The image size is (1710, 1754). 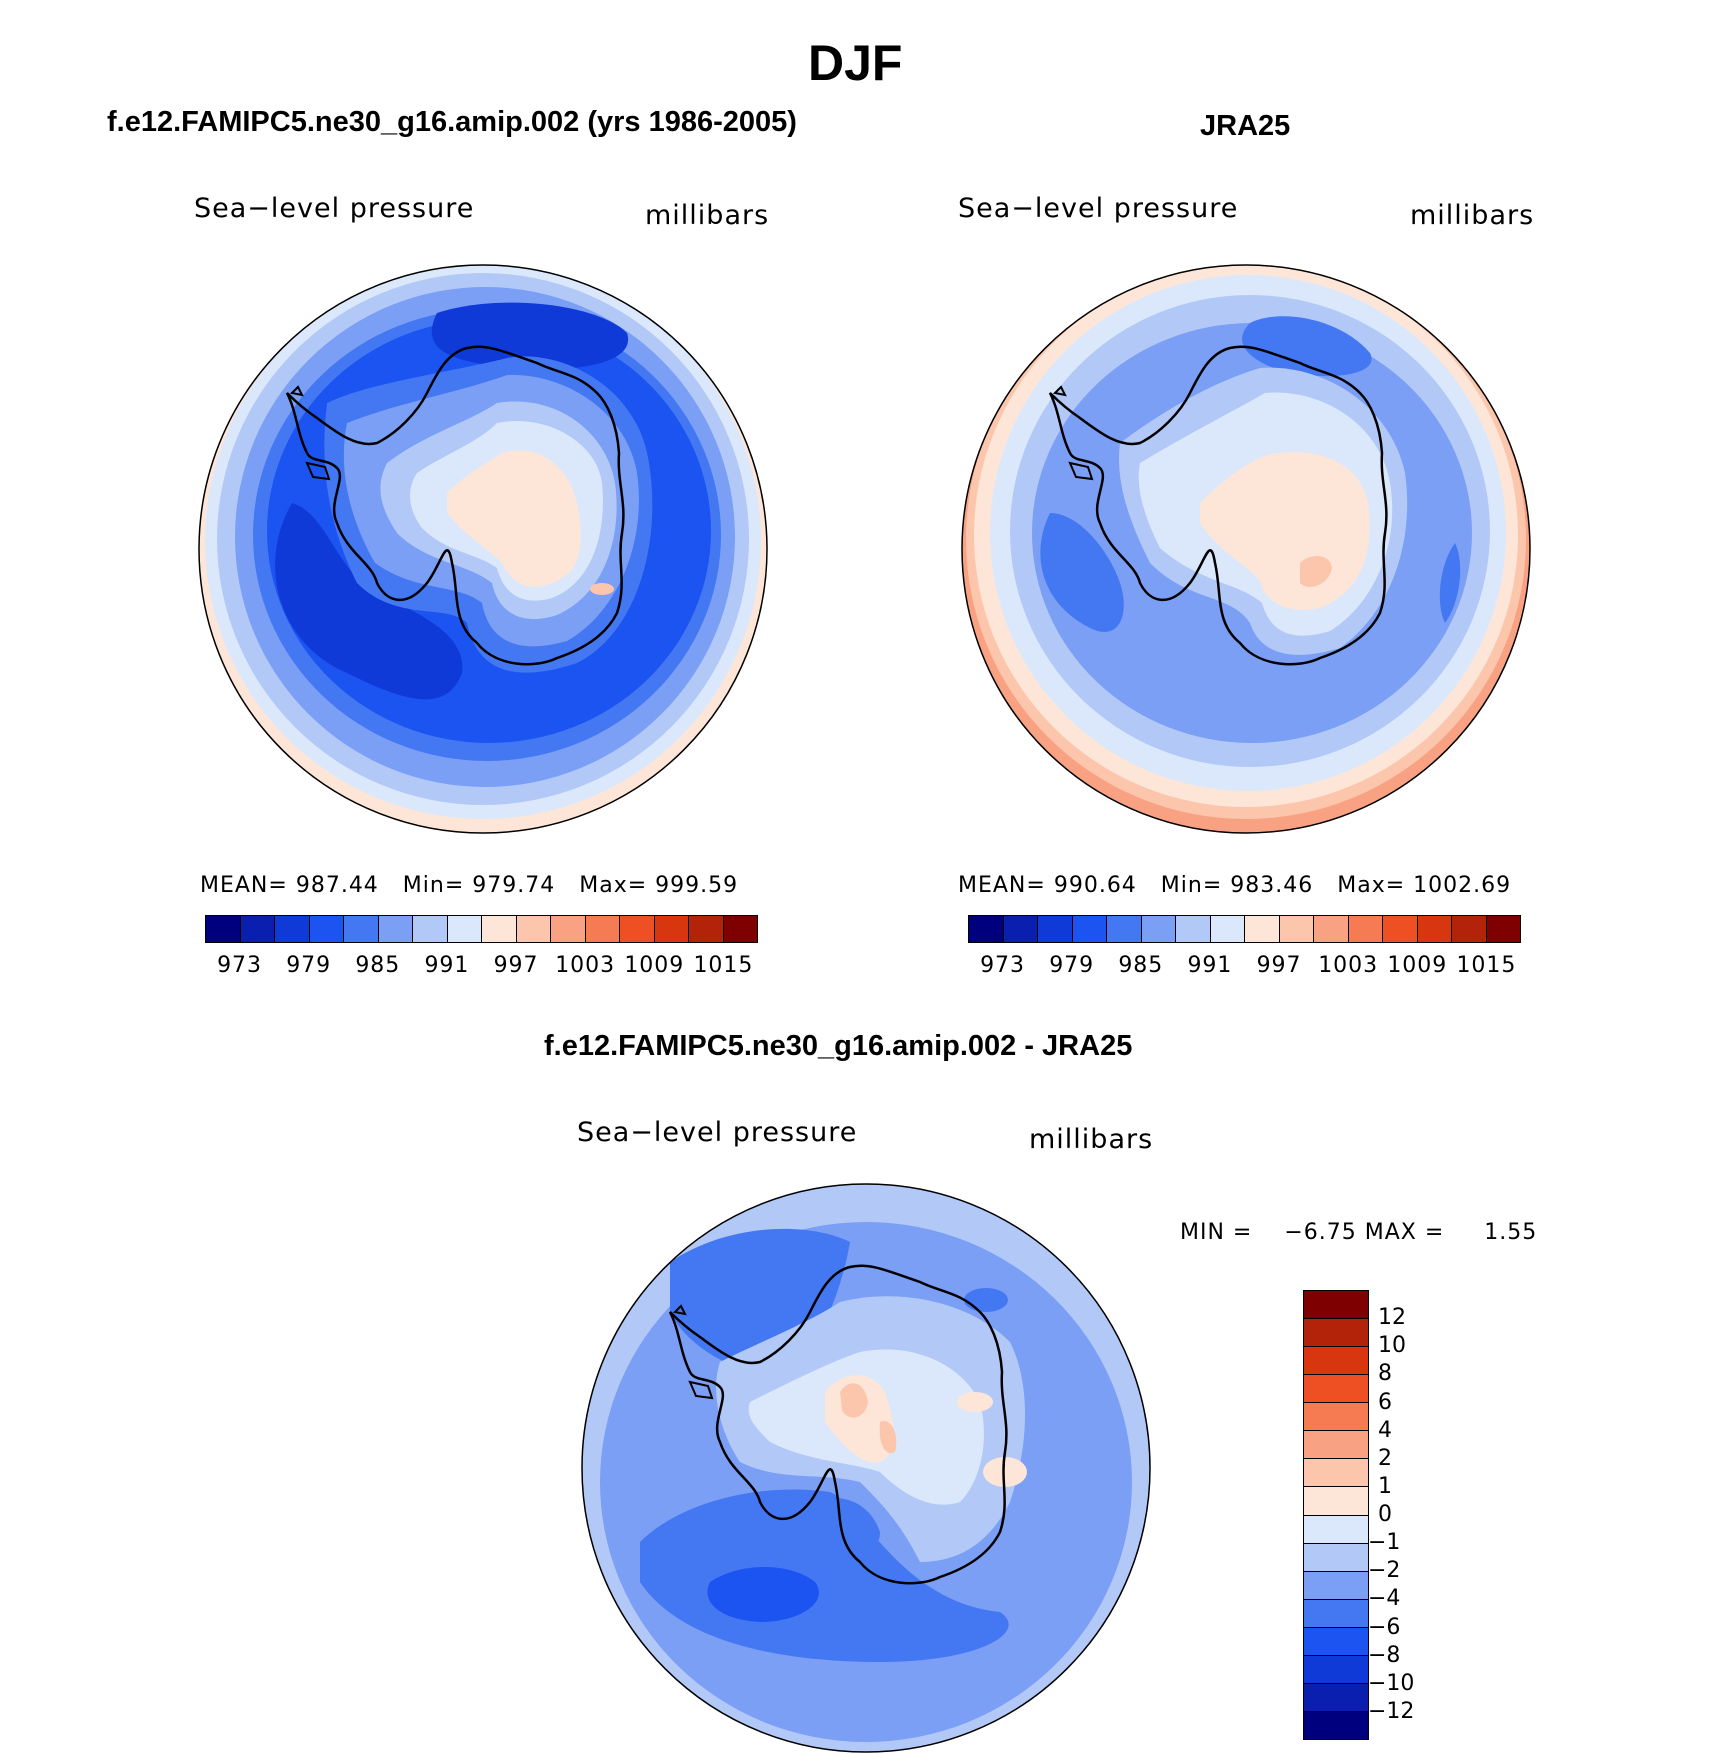 What do you see at coordinates (309, 965) in the screenshot?
I see `model-colorbar-label: 979` at bounding box center [309, 965].